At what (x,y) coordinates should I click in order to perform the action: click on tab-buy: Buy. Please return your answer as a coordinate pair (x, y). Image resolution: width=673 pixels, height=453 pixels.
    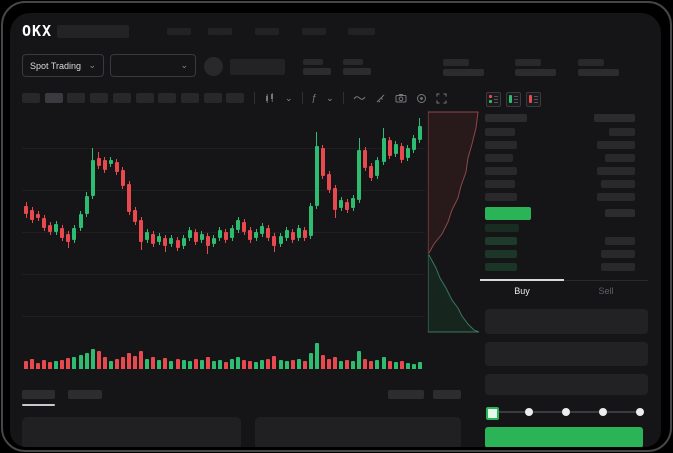
    Looking at the image, I should click on (522, 291).